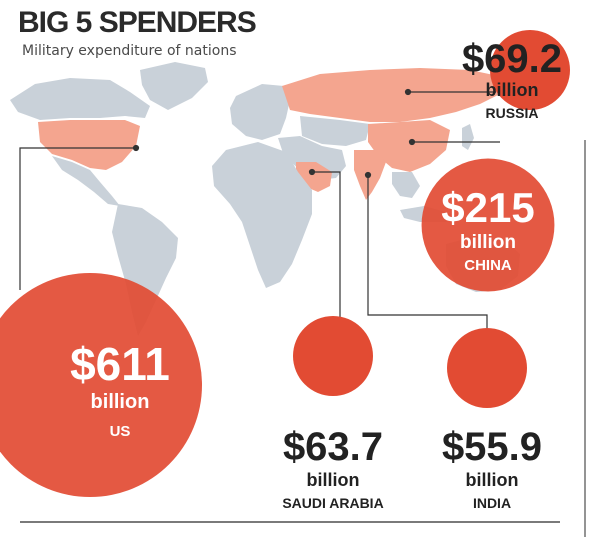 The height and width of the screenshot is (537, 597). What do you see at coordinates (488, 242) in the screenshot?
I see `unit-label-china: billion` at bounding box center [488, 242].